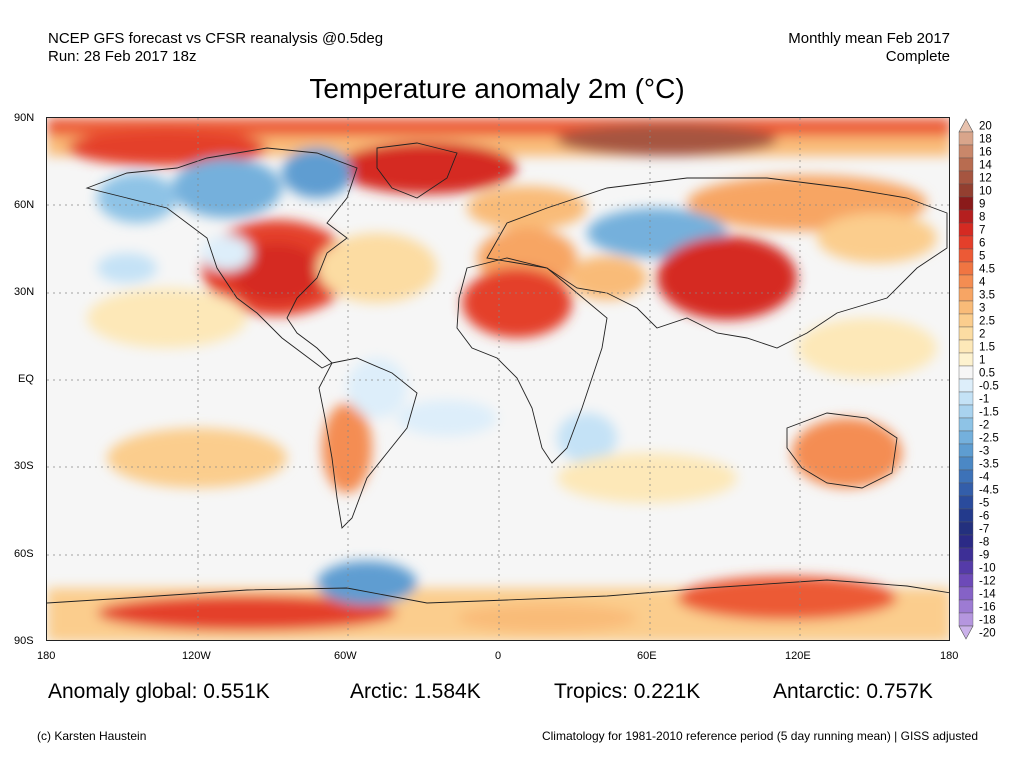  What do you see at coordinates (497, 88) in the screenshot?
I see `map-title: Temperature anomaly 2m (°C)` at bounding box center [497, 88].